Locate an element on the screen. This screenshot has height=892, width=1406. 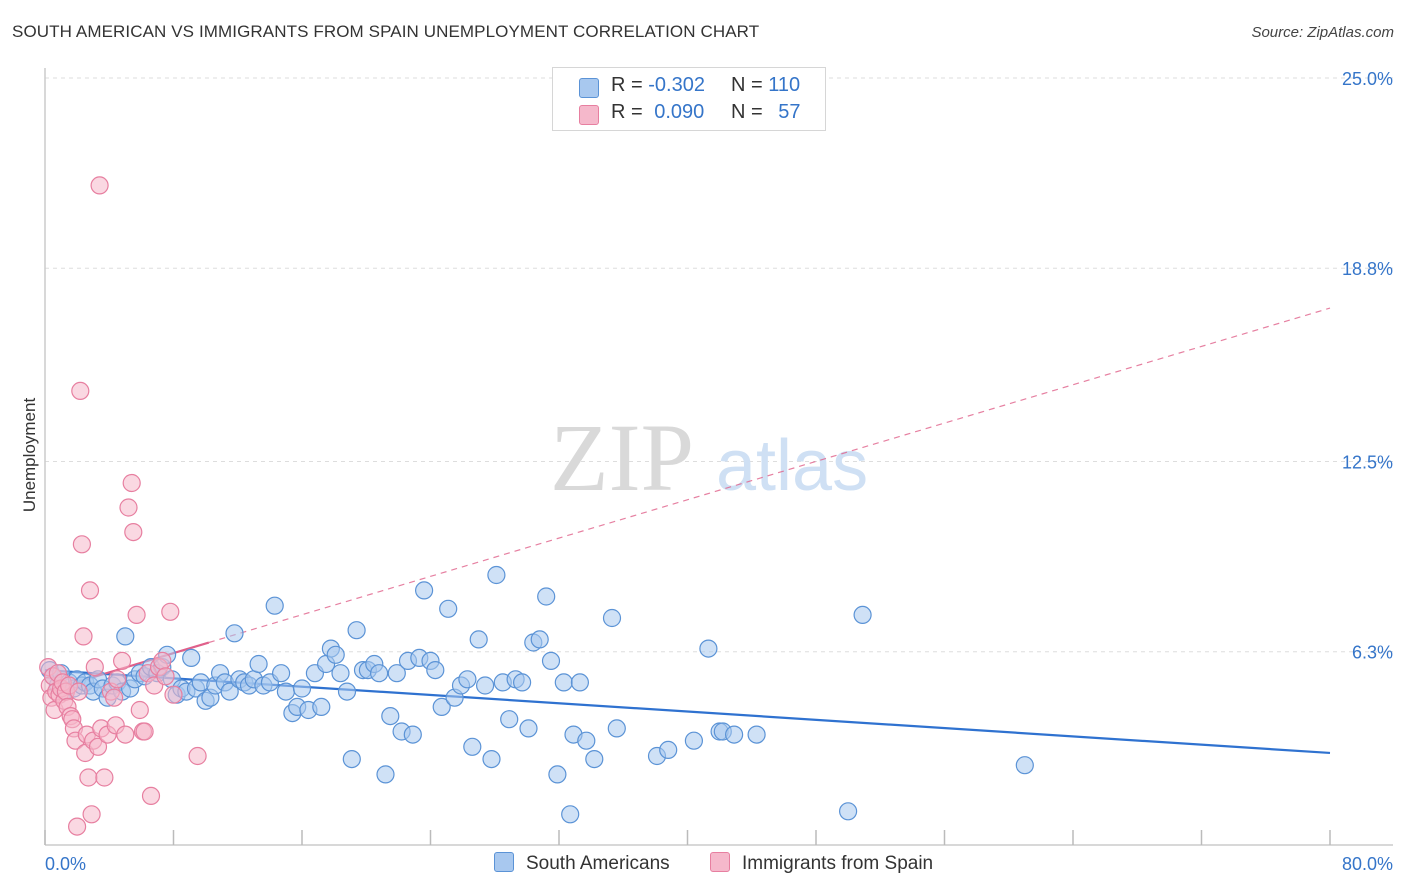
x-tick-label-max: 80.0% is located at coordinates (1367, 864).